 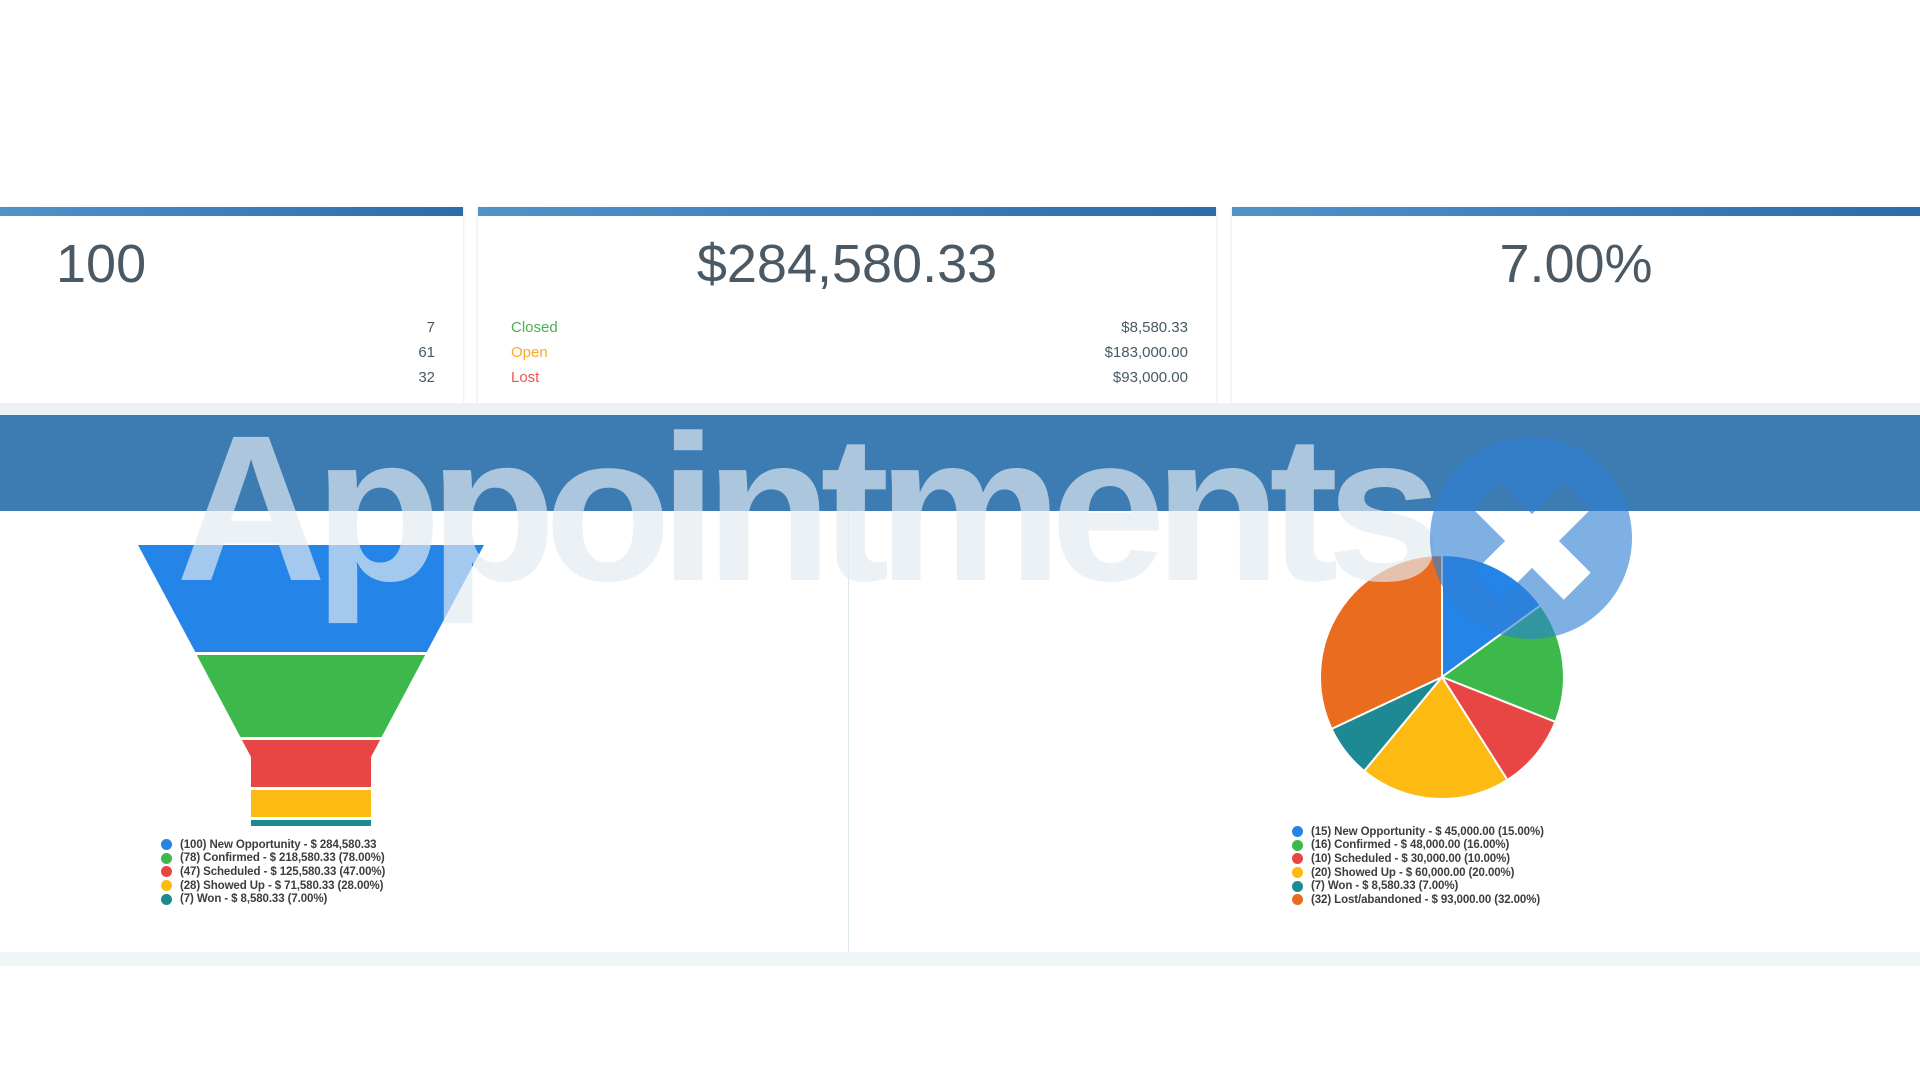 I want to click on funnel-segment-new-opportunity, so click(x=311, y=598).